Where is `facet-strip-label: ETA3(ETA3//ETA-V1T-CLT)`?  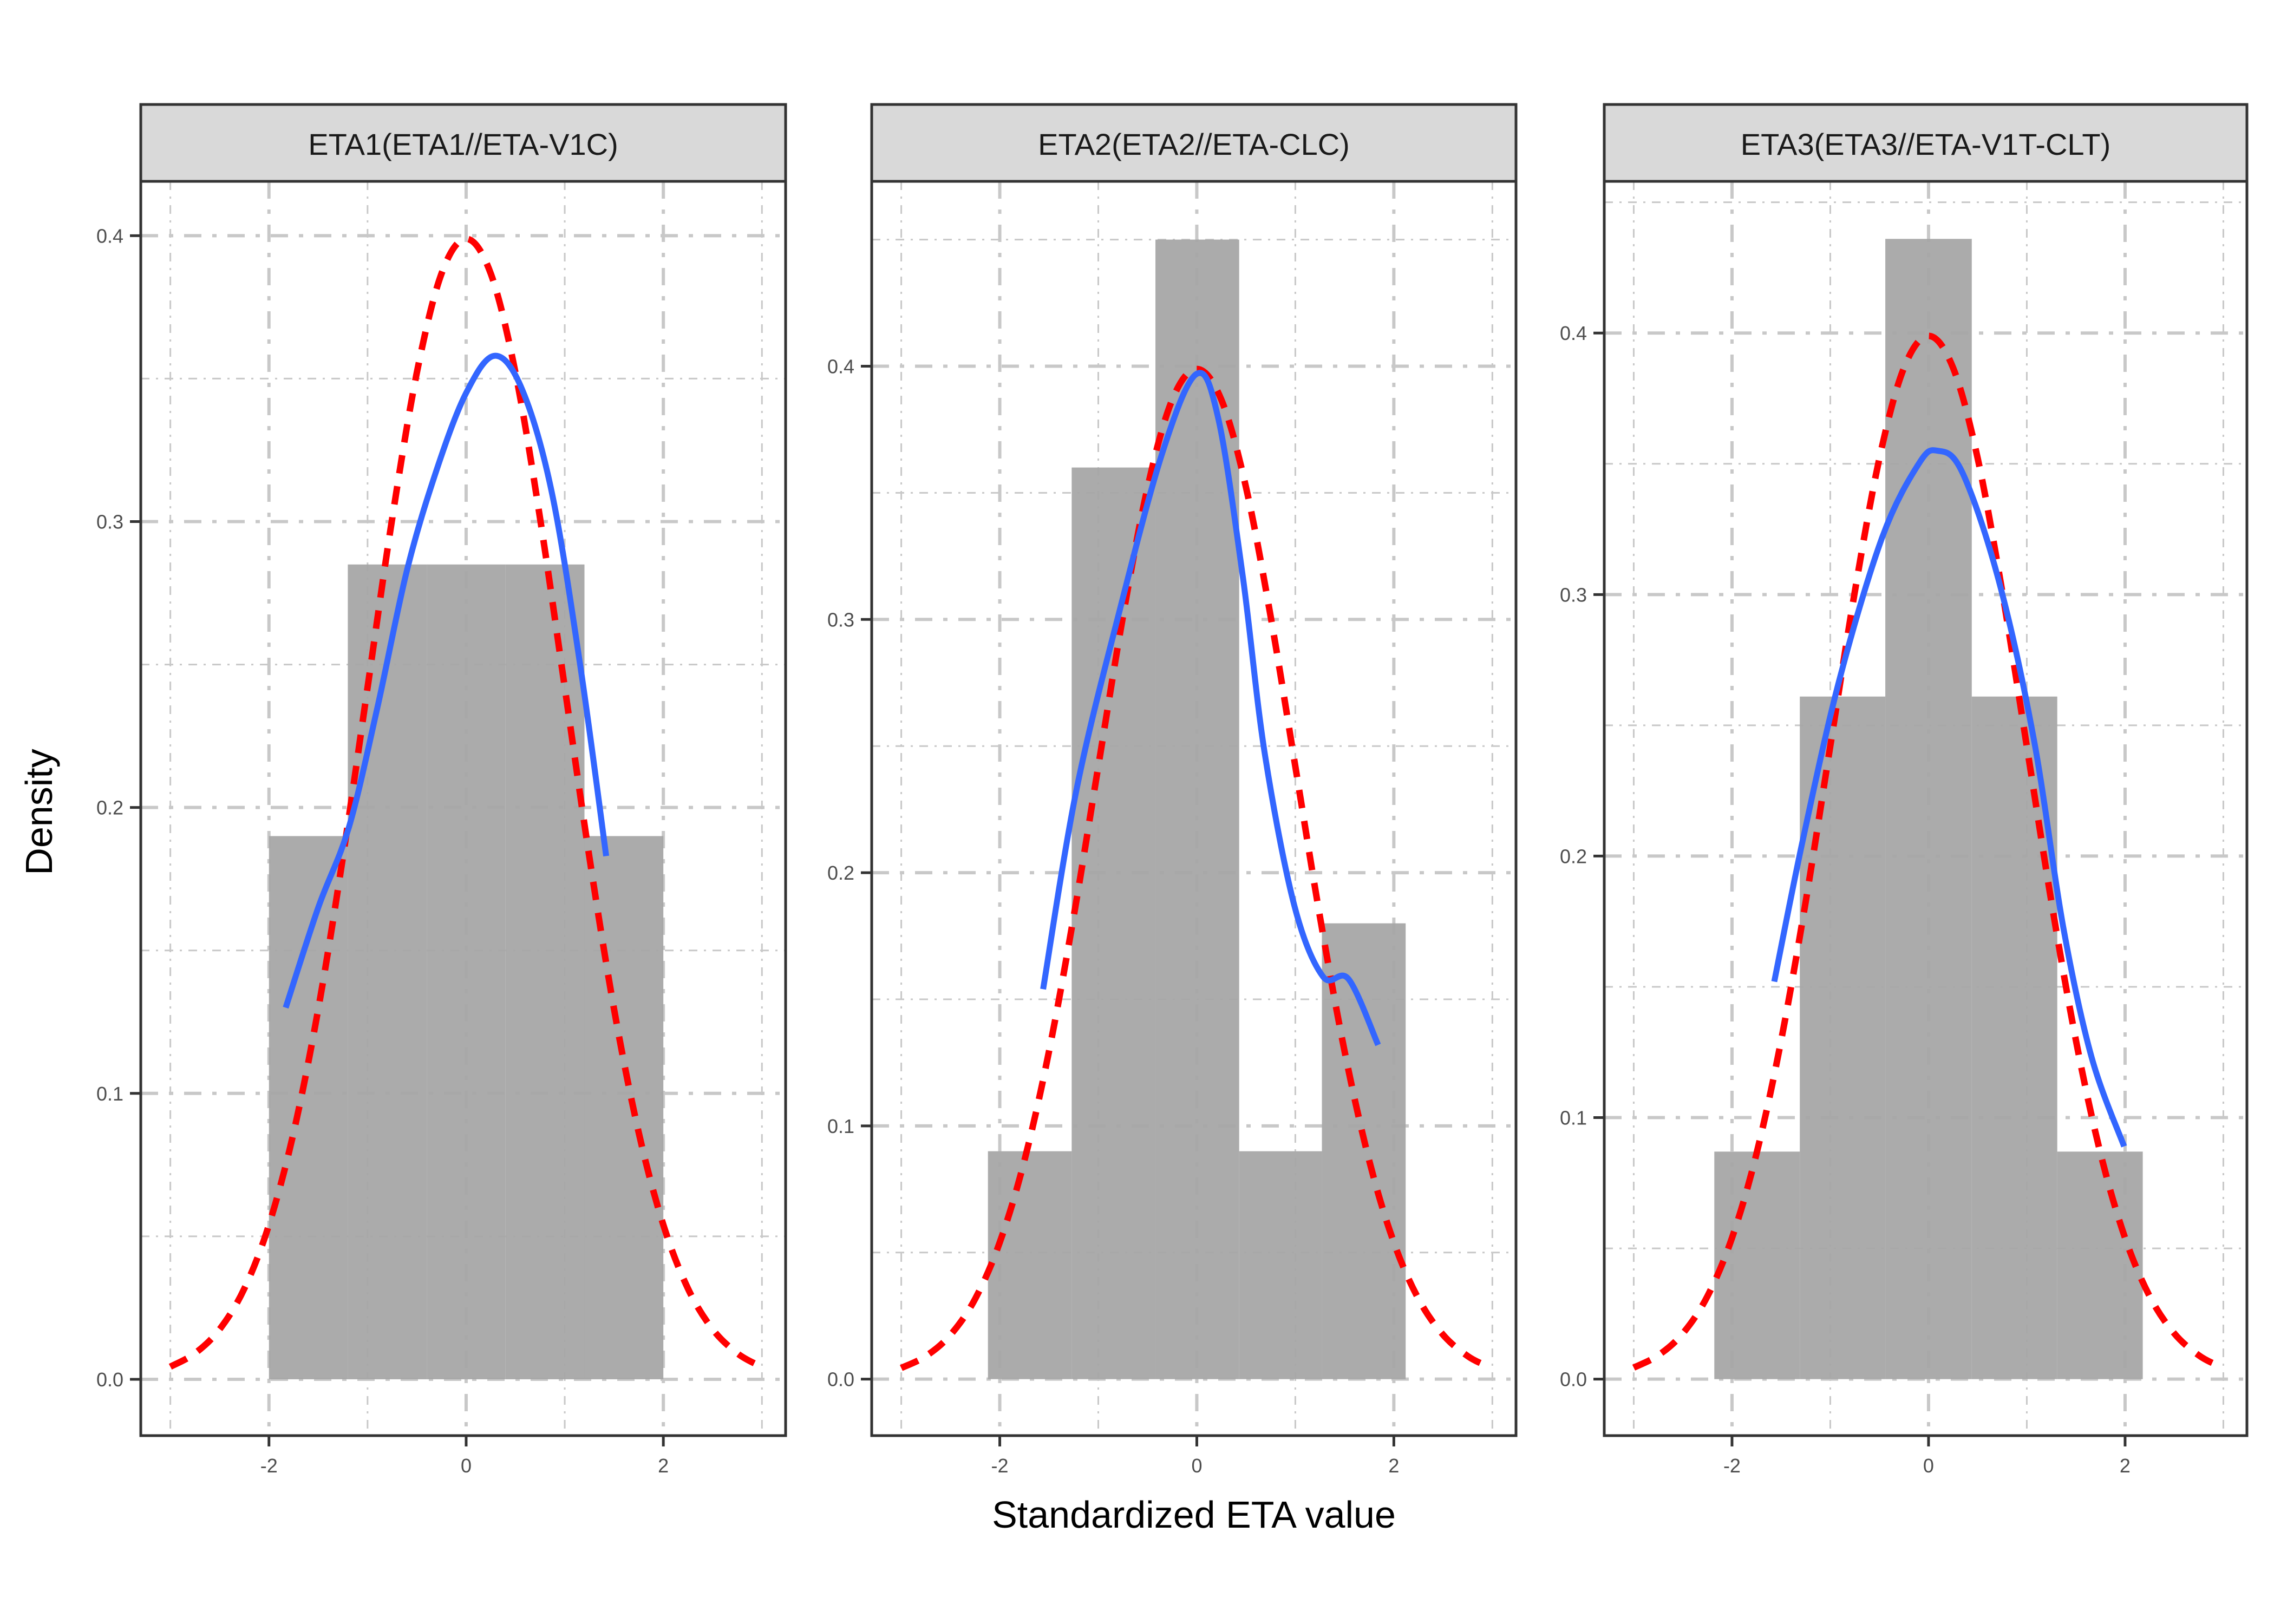 facet-strip-label: ETA3(ETA3//ETA-V1T-CLT) is located at coordinates (1926, 144).